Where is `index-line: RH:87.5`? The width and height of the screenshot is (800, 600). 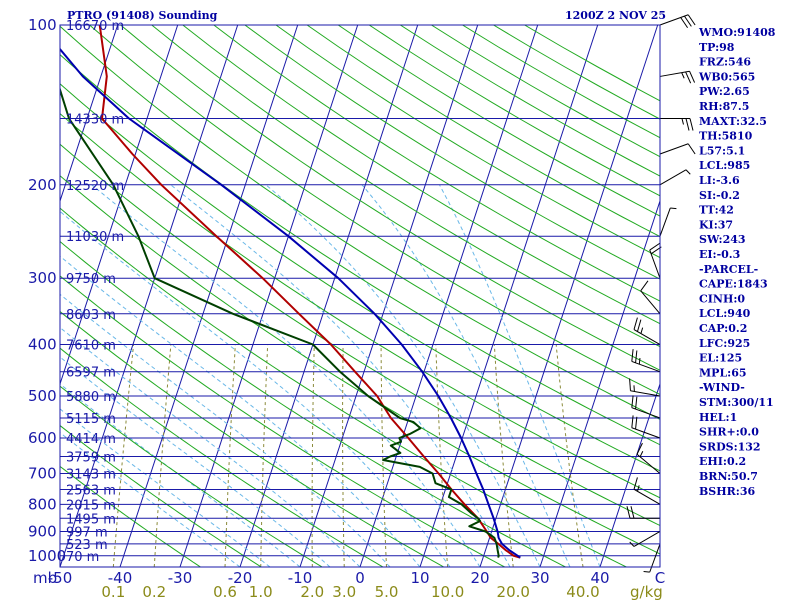
index-line: RH:87.5 is located at coordinates (724, 106).